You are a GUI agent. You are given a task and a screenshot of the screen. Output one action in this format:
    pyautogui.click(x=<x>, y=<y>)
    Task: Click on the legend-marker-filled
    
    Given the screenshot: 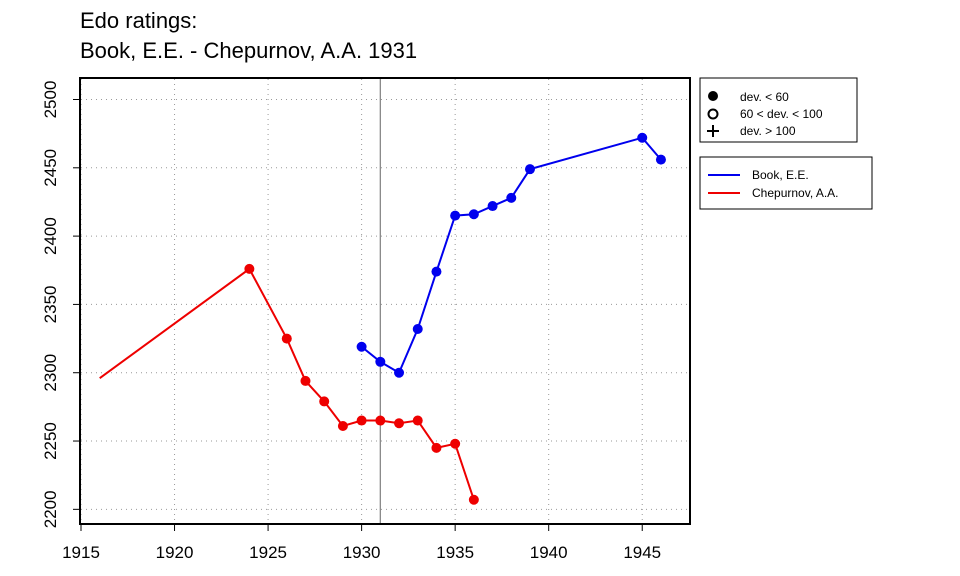 What is the action you would take?
    pyautogui.click(x=713, y=96)
    